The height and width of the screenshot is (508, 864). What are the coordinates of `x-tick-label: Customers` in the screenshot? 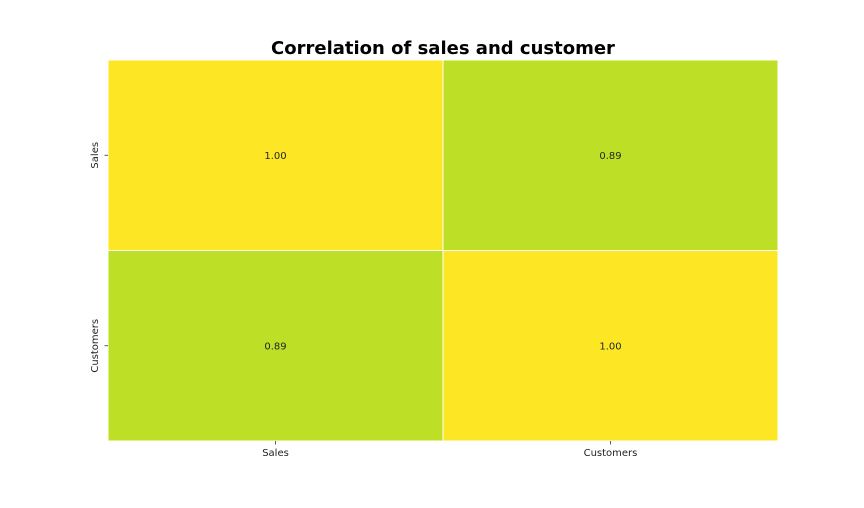 It's located at (611, 453).